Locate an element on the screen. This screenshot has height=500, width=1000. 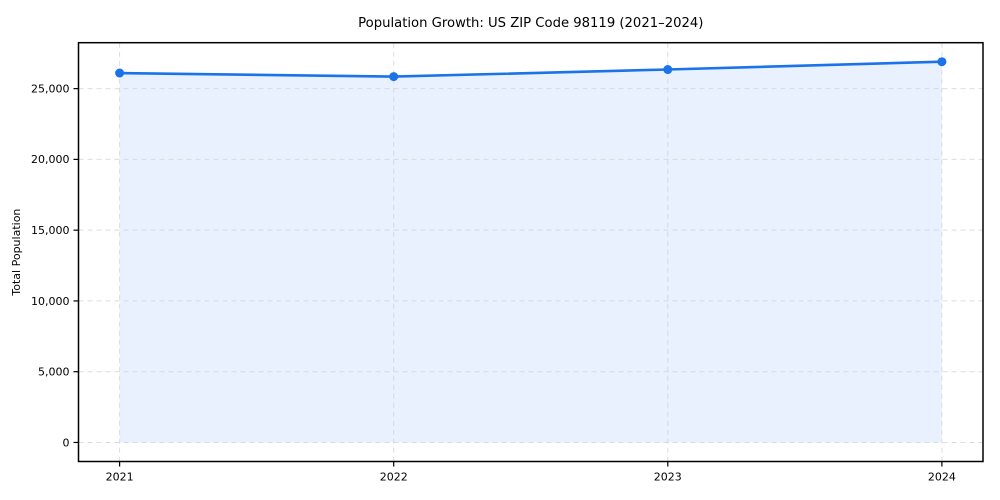
y-tick-label: 0 is located at coordinates (66, 442).